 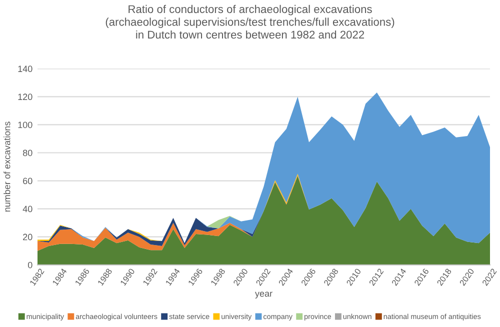 I want to click on y-tick-label: 40, so click(x=27, y=209).